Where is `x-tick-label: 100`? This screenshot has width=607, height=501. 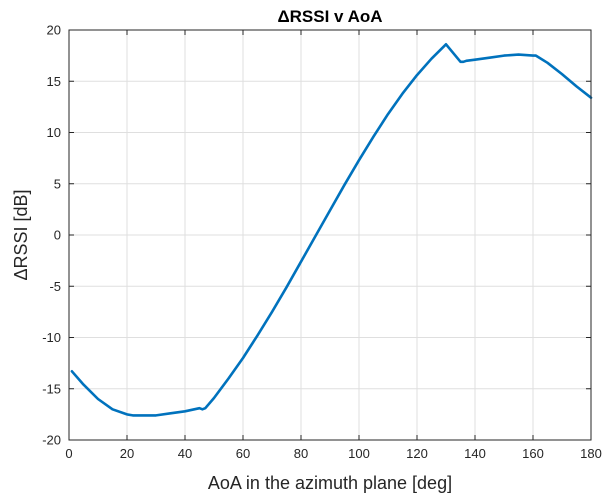 x-tick-label: 100 is located at coordinates (359, 453).